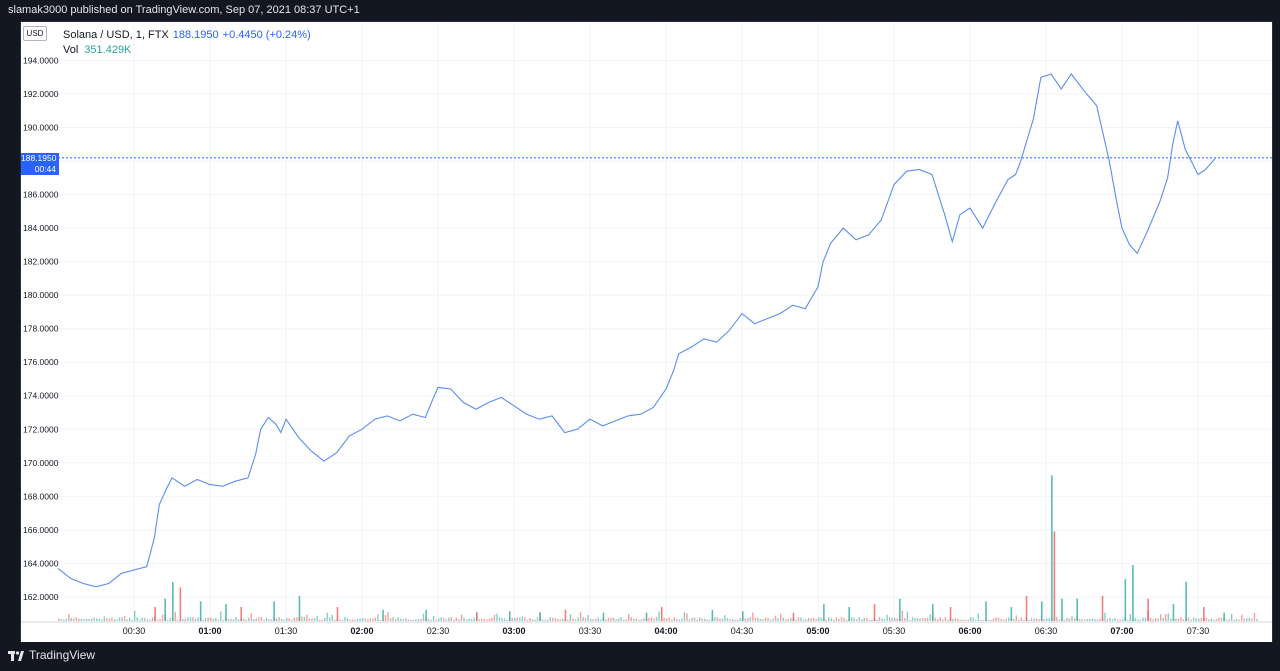 The width and height of the screenshot is (1280, 671). I want to click on y-tick-label: 166.0000, so click(41, 530).